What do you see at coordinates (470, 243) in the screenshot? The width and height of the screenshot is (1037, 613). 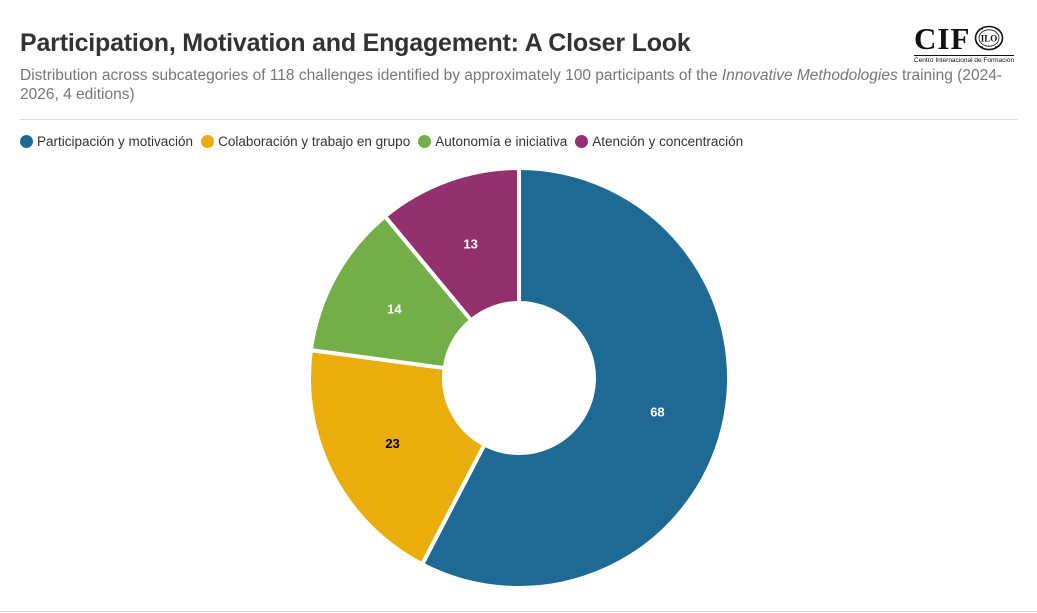 I see `slice-value-label: 13` at bounding box center [470, 243].